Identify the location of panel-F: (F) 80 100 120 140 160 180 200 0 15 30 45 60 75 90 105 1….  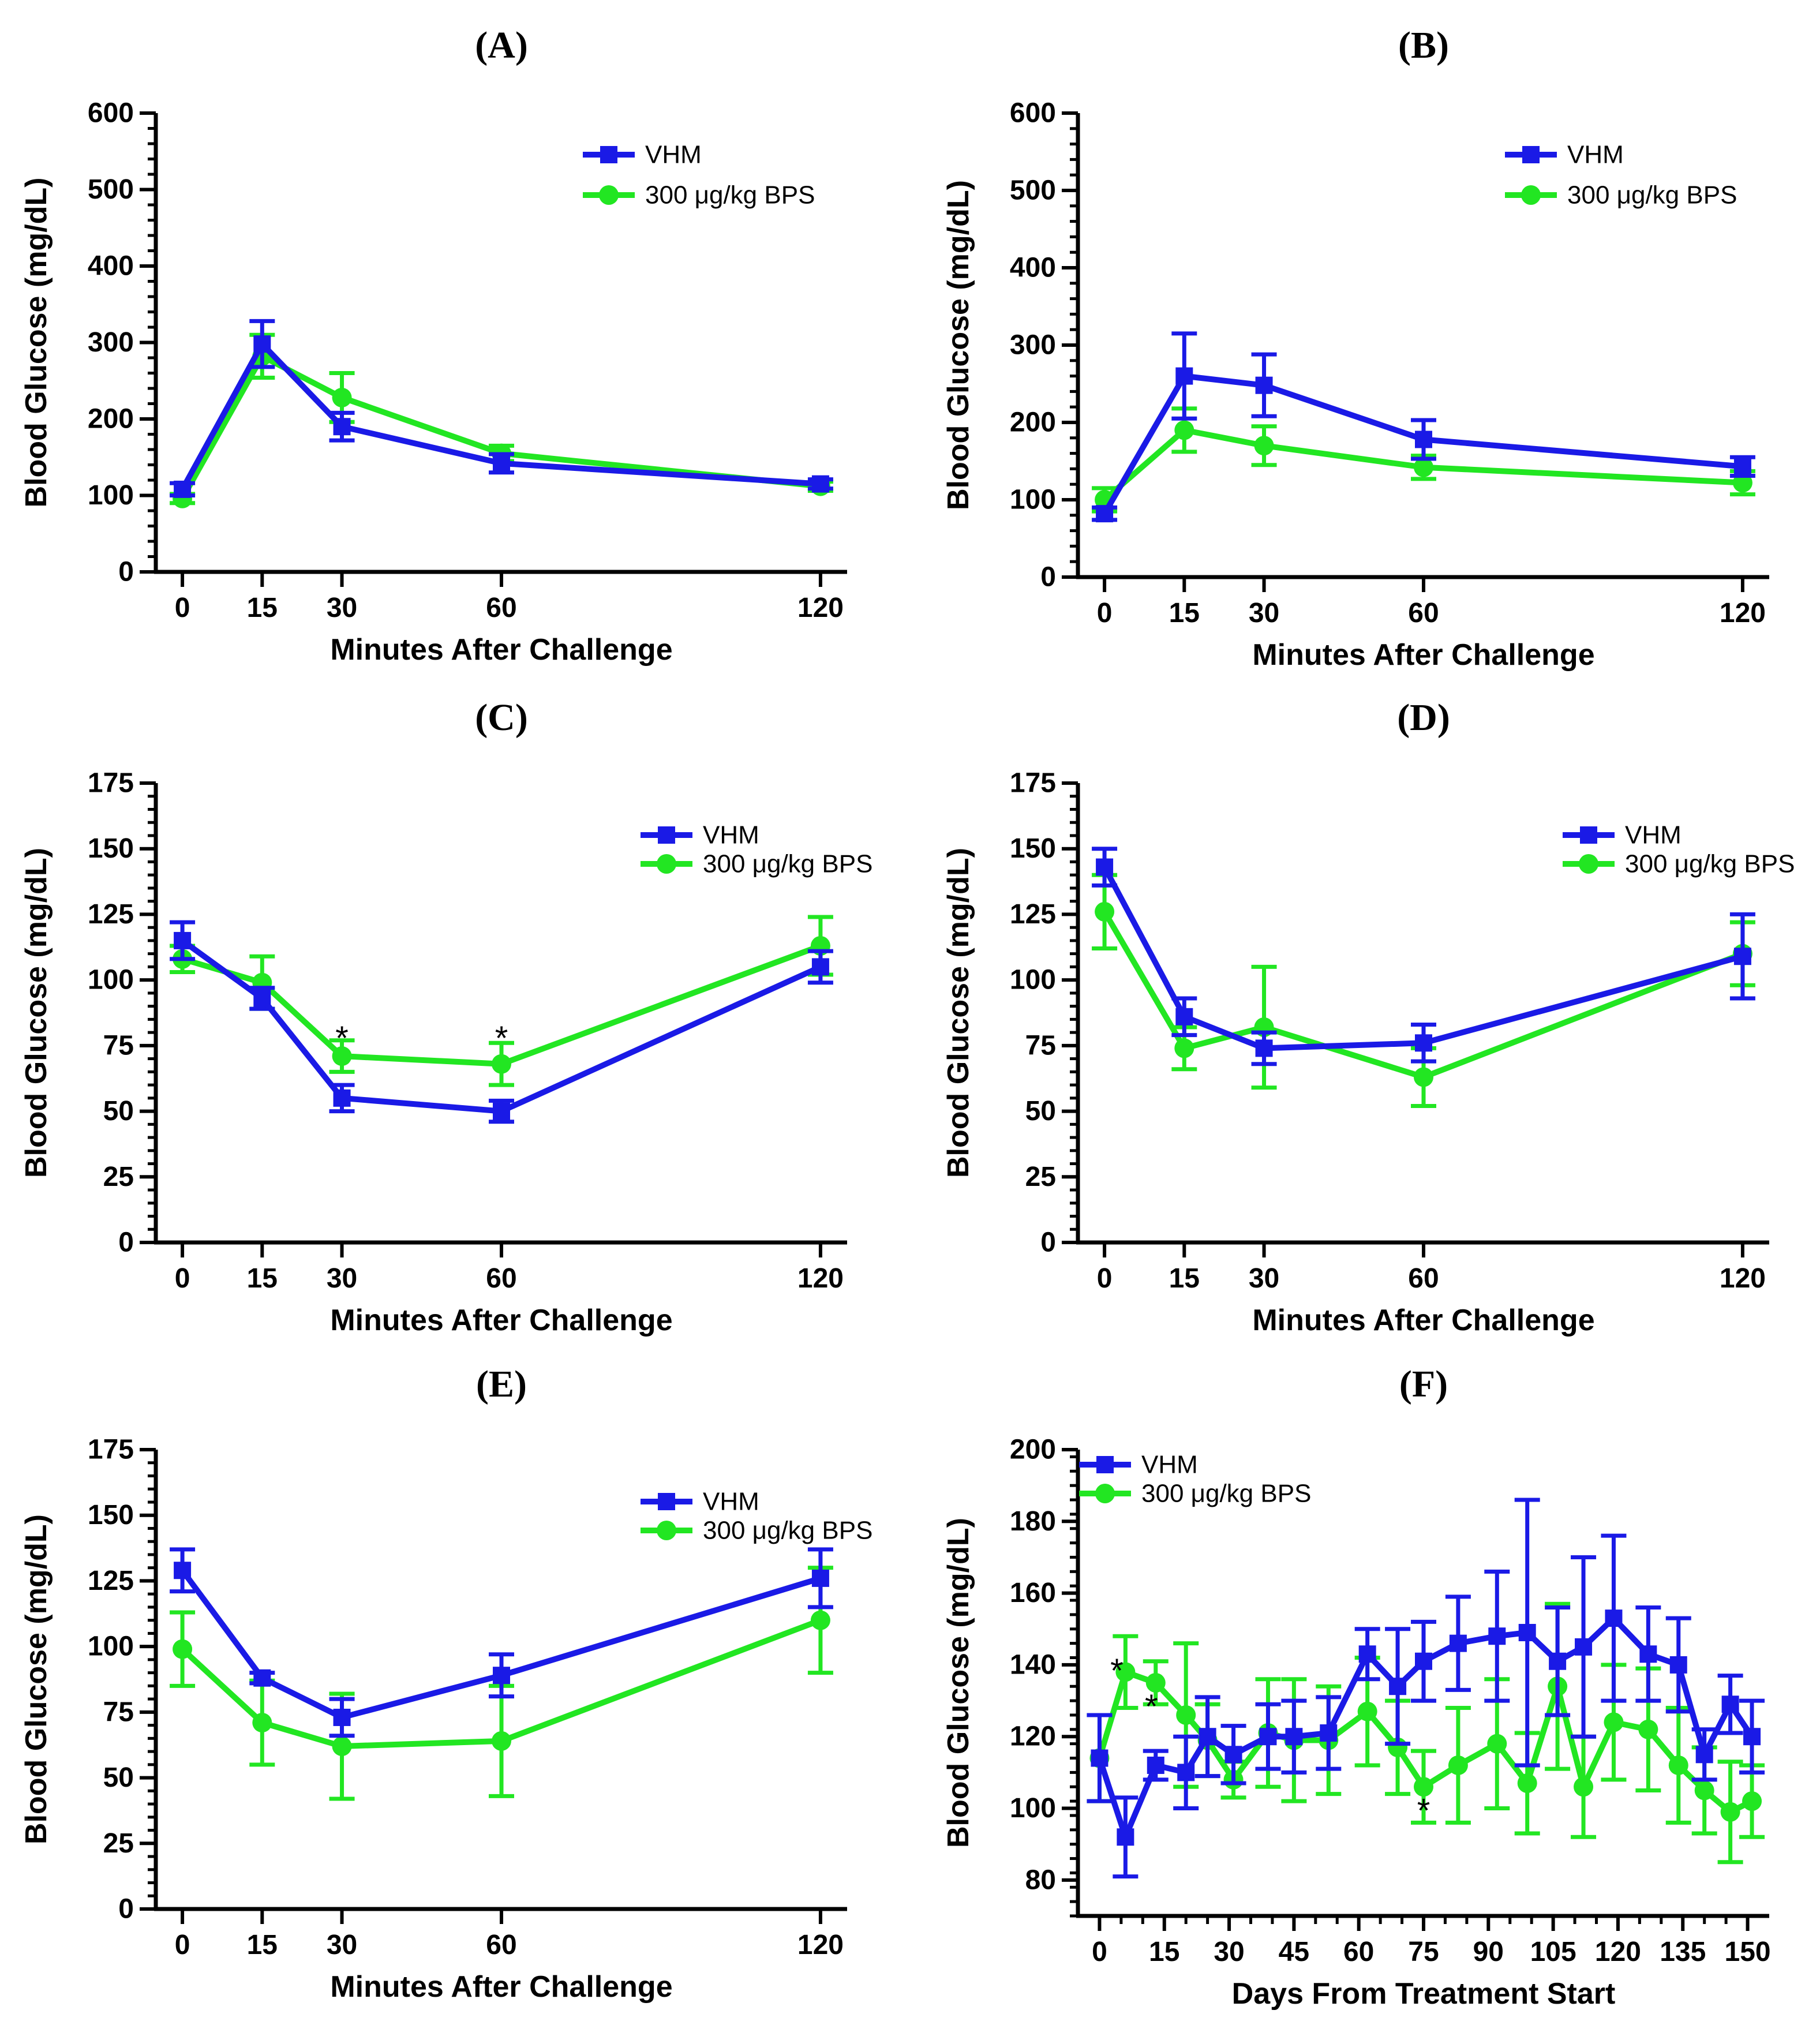
(1356, 1687).